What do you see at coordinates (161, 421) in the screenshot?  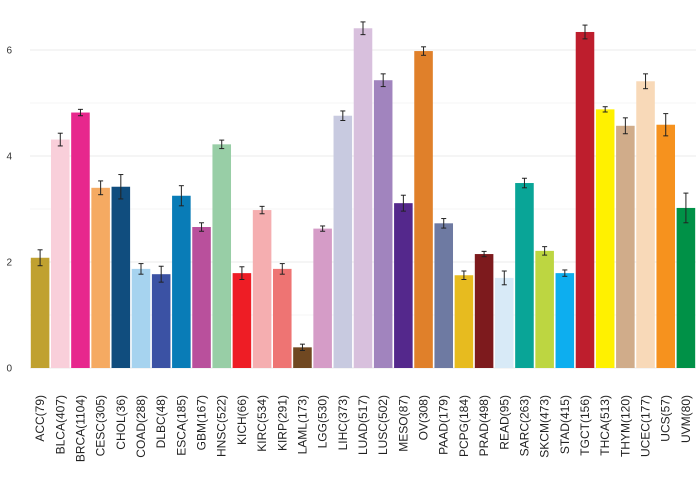 I see `x-category-label: DLBC(48)` at bounding box center [161, 421].